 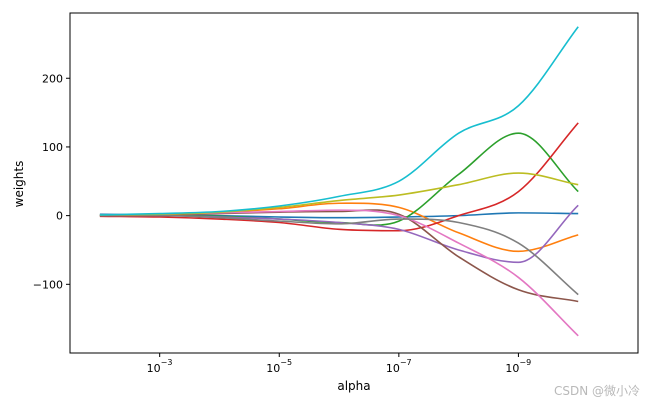 What do you see at coordinates (48, 284) in the screenshot?
I see `y-tick-label: −100` at bounding box center [48, 284].